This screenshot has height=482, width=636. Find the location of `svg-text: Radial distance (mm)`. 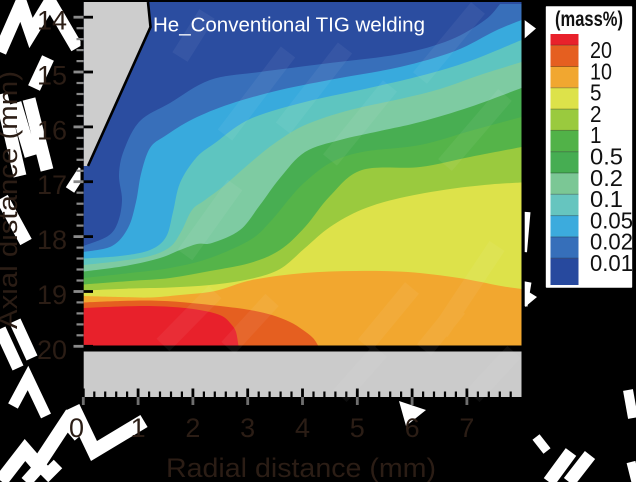

svg-text: Radial distance (mm) is located at coordinates (301, 467).